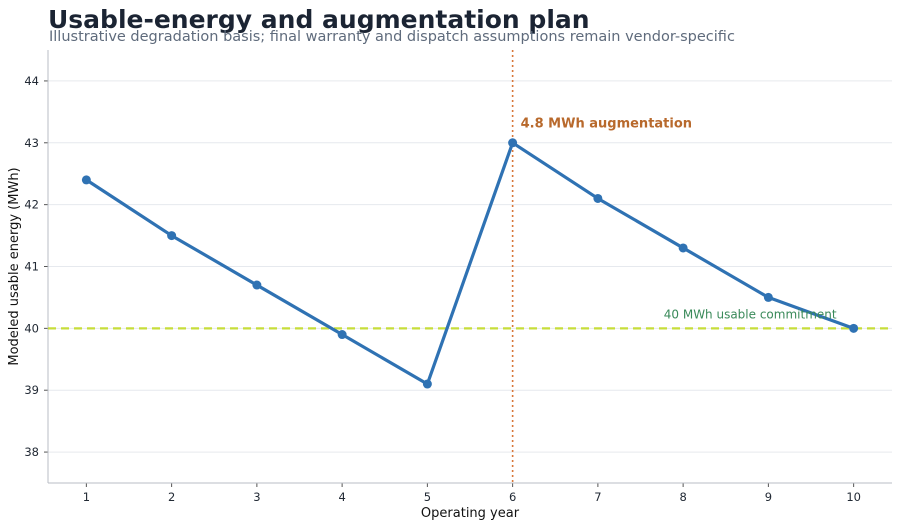 This screenshot has width=900, height=528. What do you see at coordinates (750, 314) in the screenshot?
I see `commitment-label: 40 MWh usable commitment` at bounding box center [750, 314].